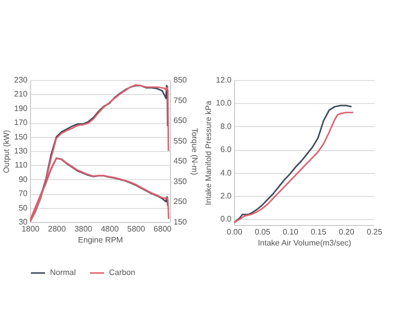 The height and width of the screenshot is (320, 400). I want to click on x-tick-label: 0.20, so click(346, 232).